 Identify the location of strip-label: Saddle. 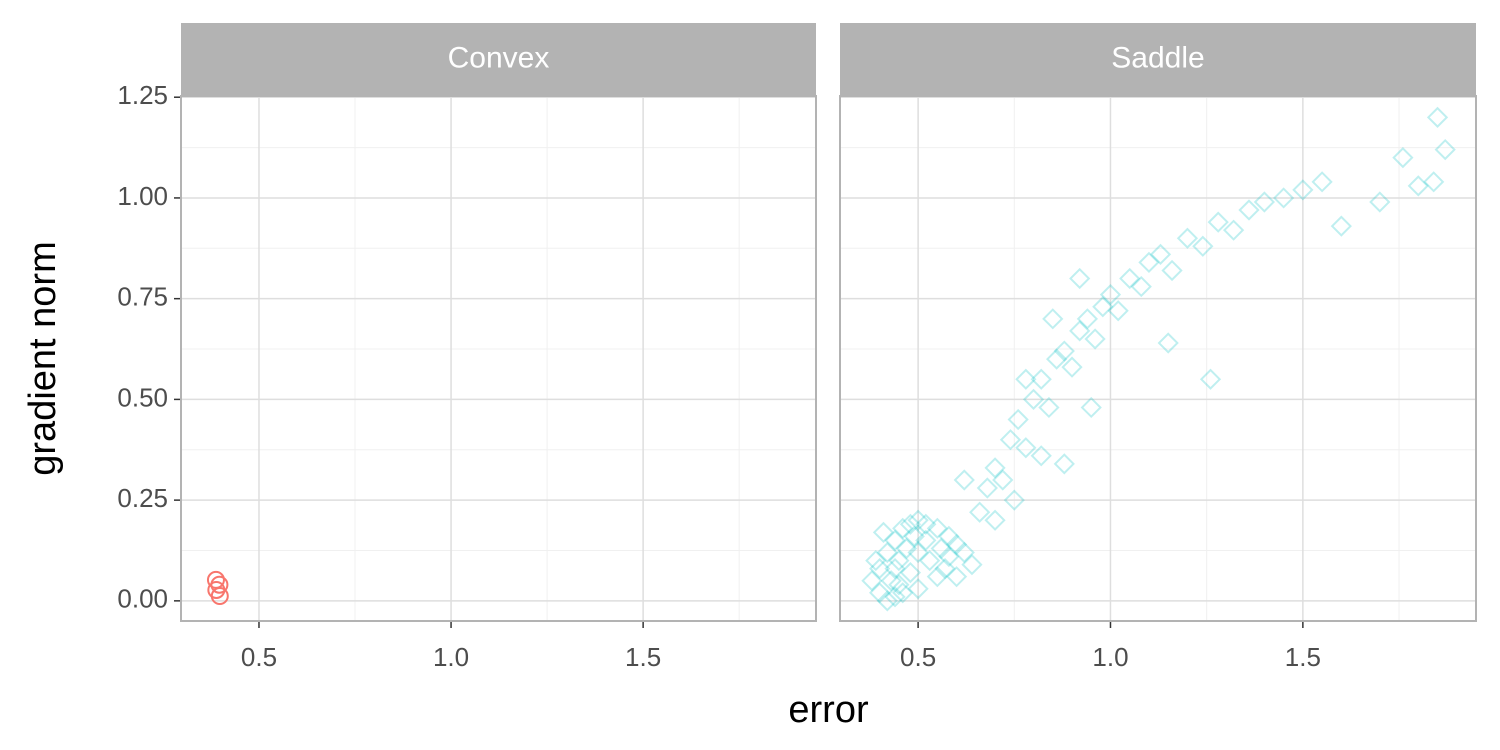
(1157, 57).